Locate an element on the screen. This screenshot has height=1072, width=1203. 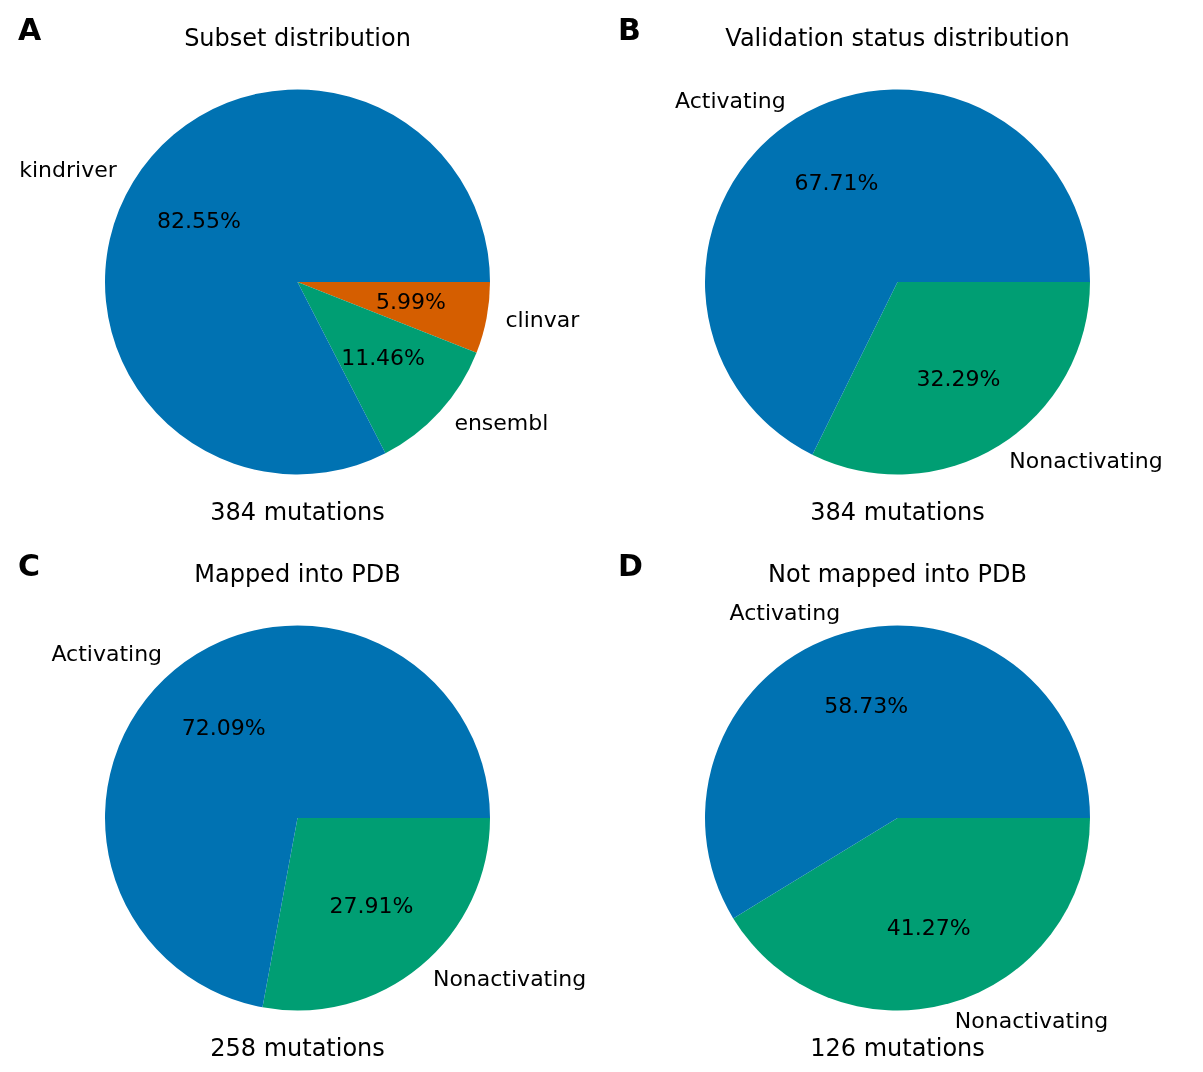
chart-title: Not mapped into PDB is located at coordinates (897, 574).